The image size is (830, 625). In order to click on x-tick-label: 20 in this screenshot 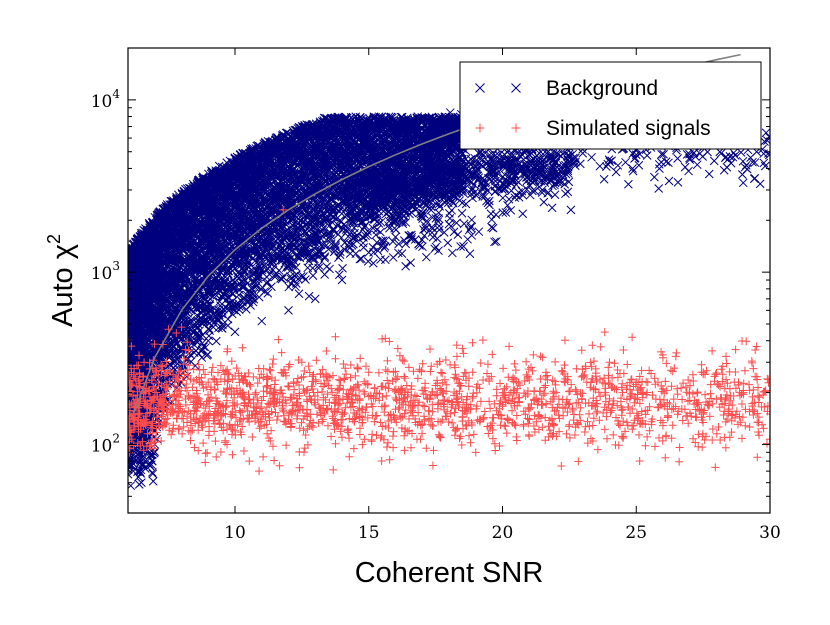, I will do `click(503, 533)`.